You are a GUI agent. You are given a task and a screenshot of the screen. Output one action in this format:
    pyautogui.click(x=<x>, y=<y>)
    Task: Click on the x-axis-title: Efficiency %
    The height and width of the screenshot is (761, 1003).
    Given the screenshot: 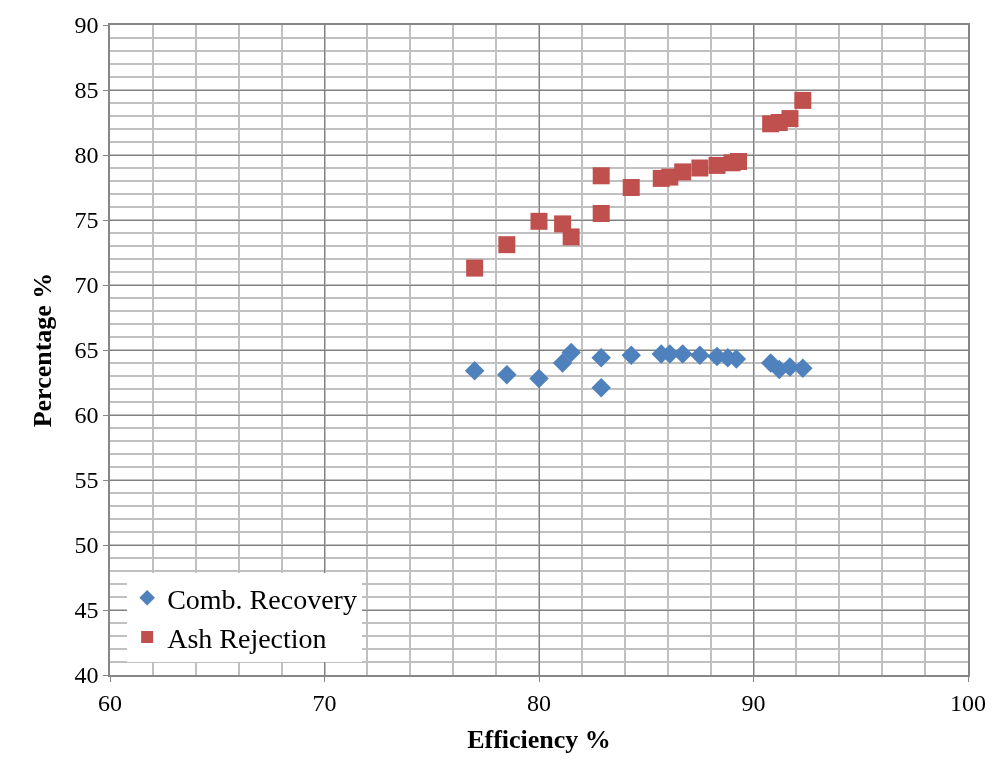 What is the action you would take?
    pyautogui.click(x=539, y=739)
    